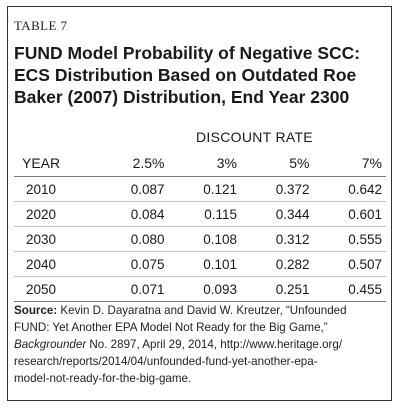  Describe the element at coordinates (277, 289) in the screenshot. I see `value-cell: 0.251` at that location.